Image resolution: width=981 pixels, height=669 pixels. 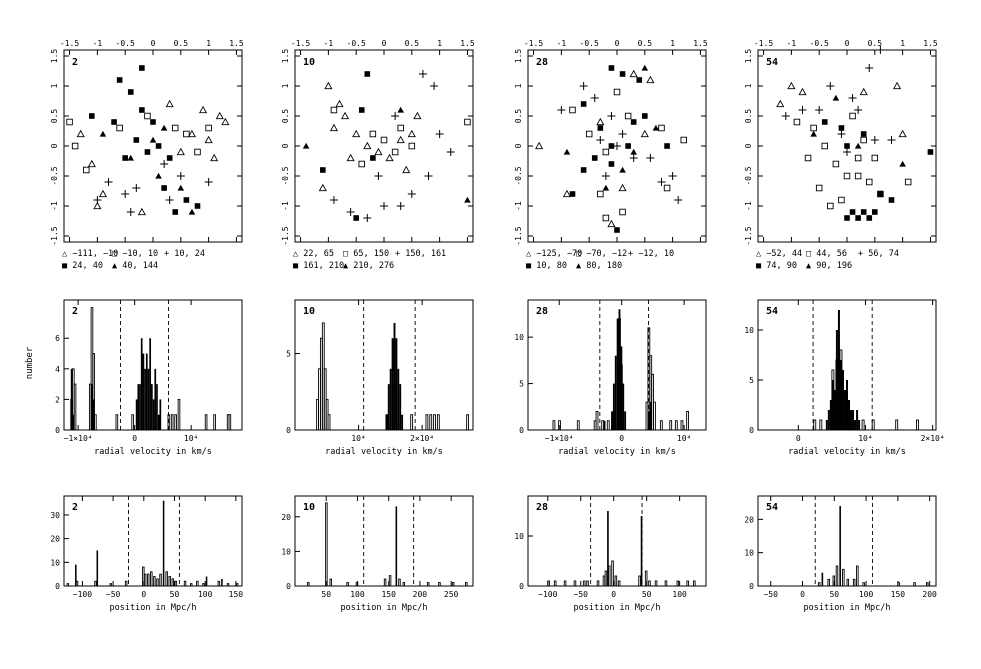 I want to click on y-tick-label: 20, so click(x=286, y=517).